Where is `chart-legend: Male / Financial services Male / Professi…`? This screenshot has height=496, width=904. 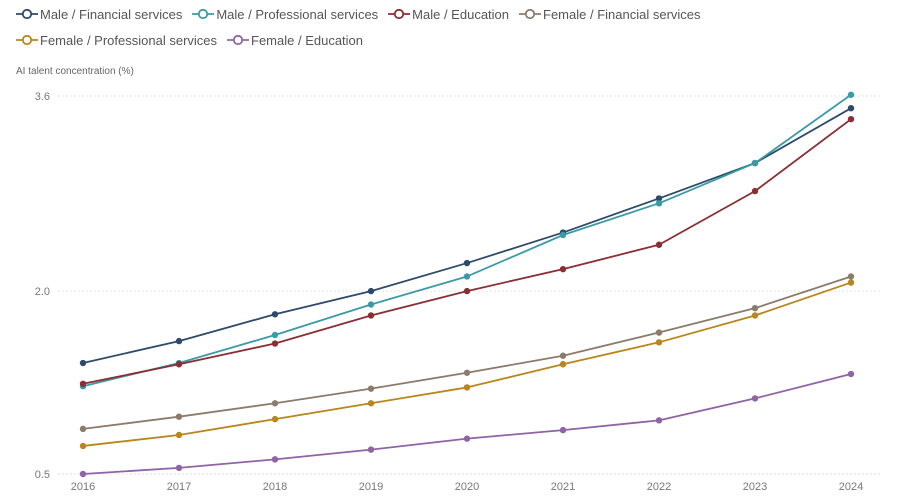 chart-legend: Male / Financial services Male / Professi… is located at coordinates (446, 27).